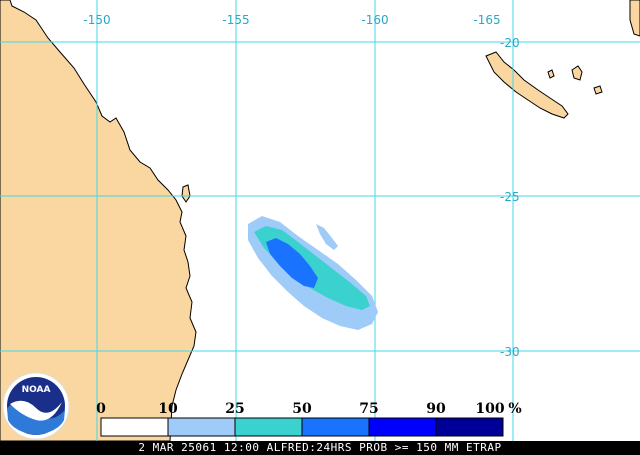 The height and width of the screenshot is (455, 640). What do you see at coordinates (36, 390) in the screenshot?
I see `noaa-logo-text: NOAA` at bounding box center [36, 390].